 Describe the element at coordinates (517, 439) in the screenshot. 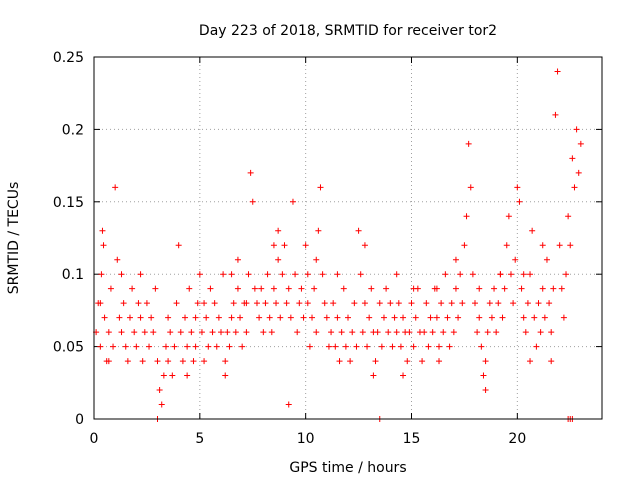

I see `x-tick-label: 20` at that location.